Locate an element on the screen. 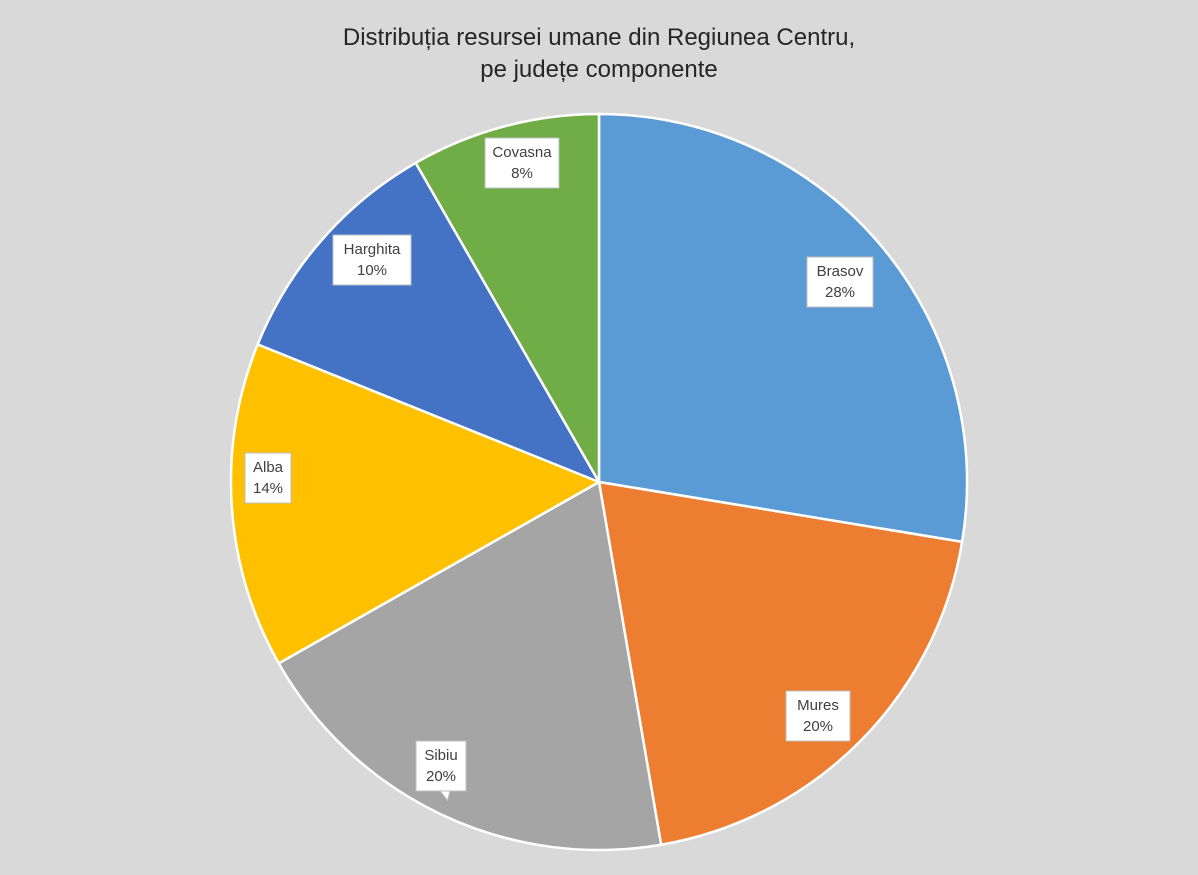 The image size is (1198, 875). pie-slice-mures is located at coordinates (780, 663).